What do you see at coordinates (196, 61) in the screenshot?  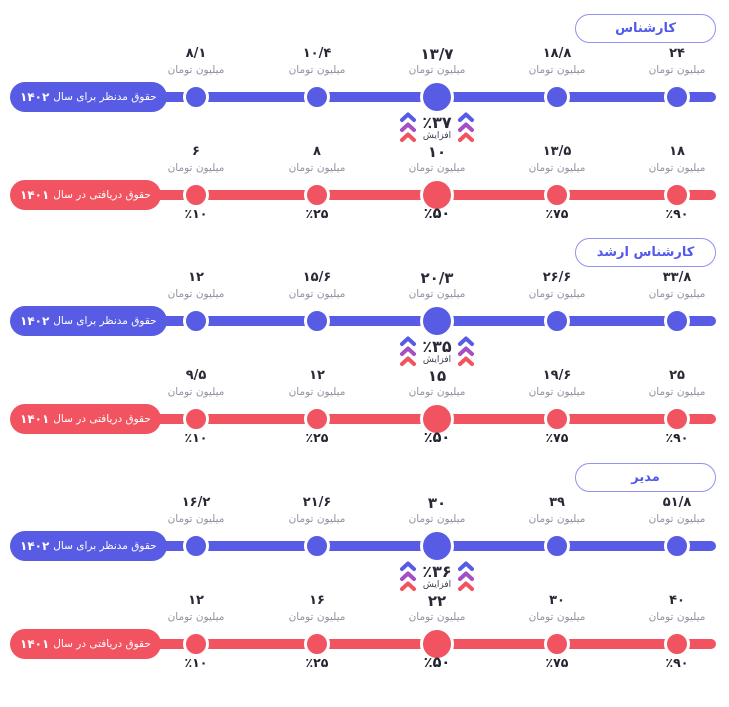 I see `expected-salary-point-label: ۸/۱ میلیون تومان` at bounding box center [196, 61].